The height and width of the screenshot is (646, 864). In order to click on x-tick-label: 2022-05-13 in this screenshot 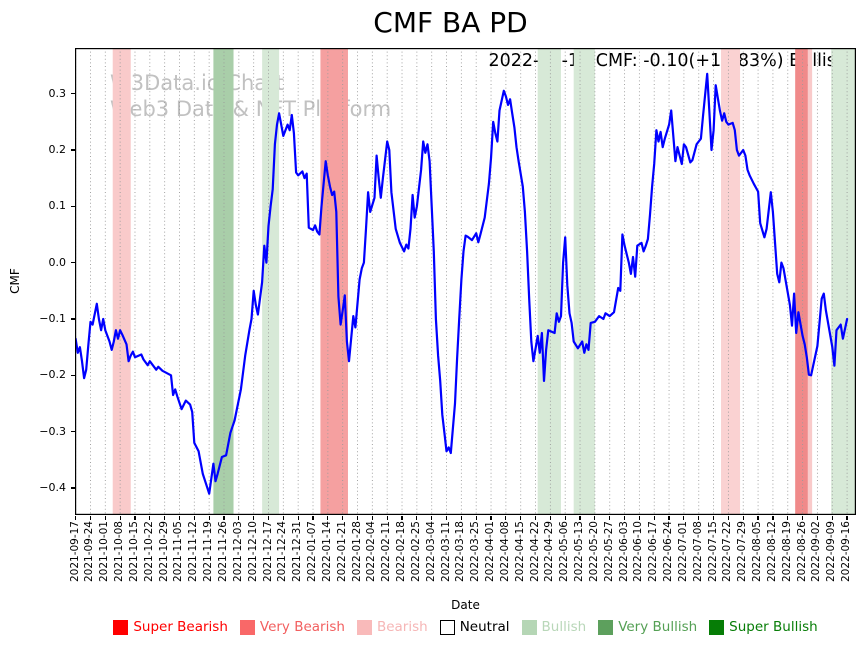, I will do `click(579, 552)`.